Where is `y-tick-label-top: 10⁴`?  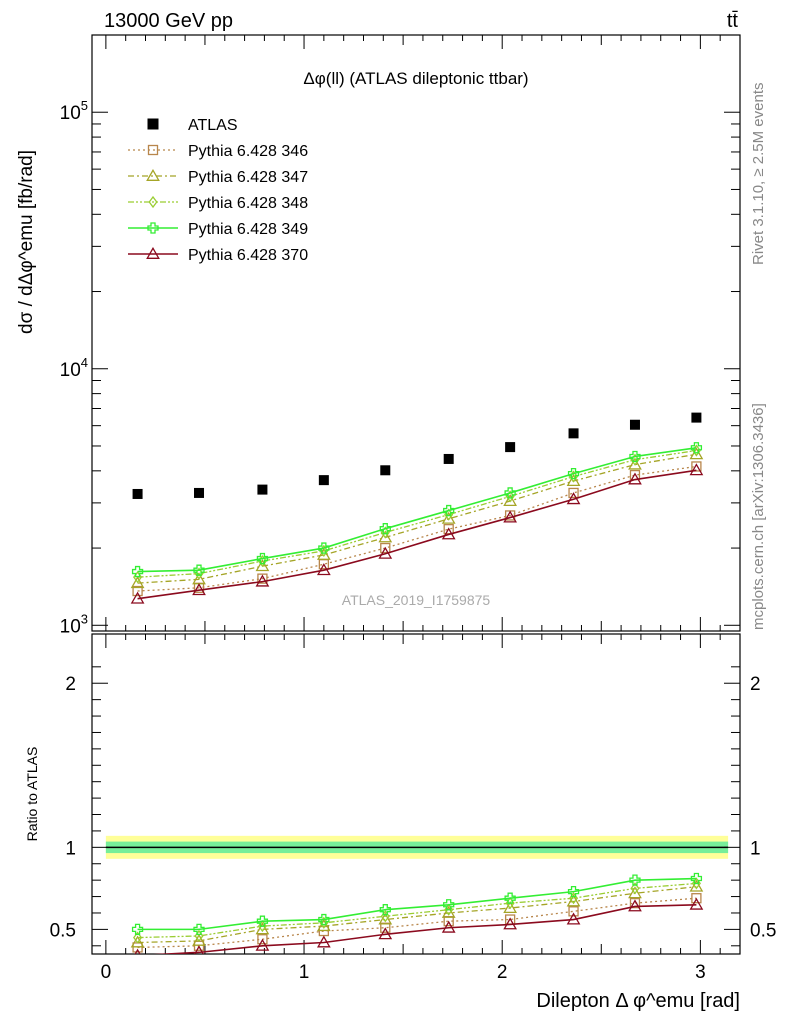 y-tick-label-top: 10⁴ is located at coordinates (74, 368).